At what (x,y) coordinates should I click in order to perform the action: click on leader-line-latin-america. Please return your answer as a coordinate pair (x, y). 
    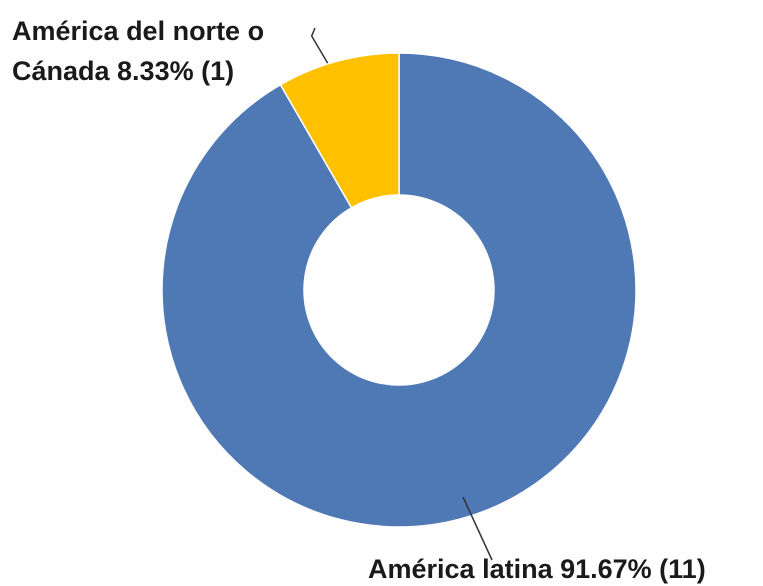
    Looking at the image, I should click on (477, 528).